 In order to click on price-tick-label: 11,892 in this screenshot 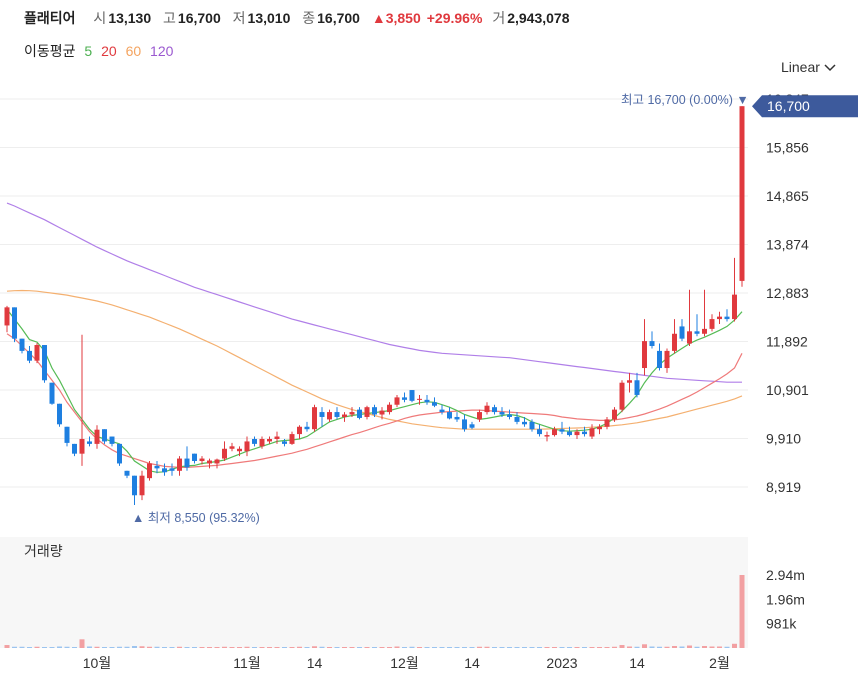, I will do `click(787, 342)`.